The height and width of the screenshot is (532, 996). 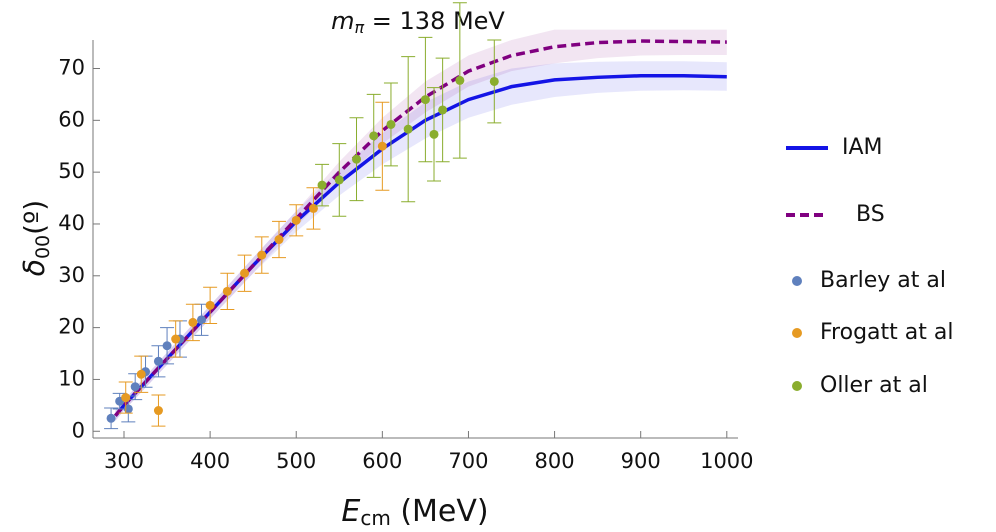 What do you see at coordinates (440, 511) in the screenshot?
I see `x-label-text: (MeV)` at bounding box center [440, 511].